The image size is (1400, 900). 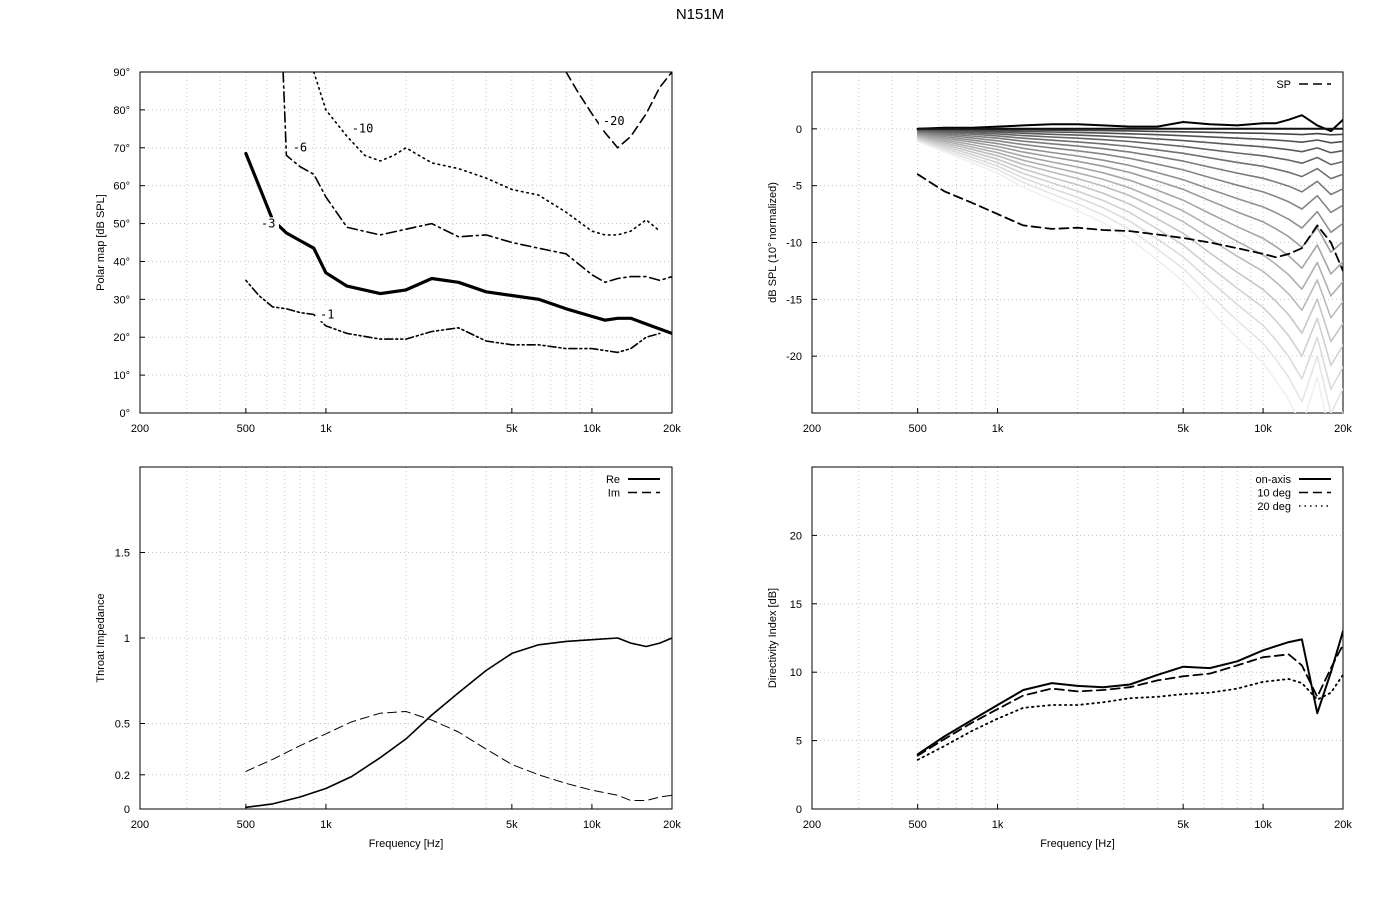 What do you see at coordinates (794, 300) in the screenshot?
I see `y-tick-label: -15` at bounding box center [794, 300].